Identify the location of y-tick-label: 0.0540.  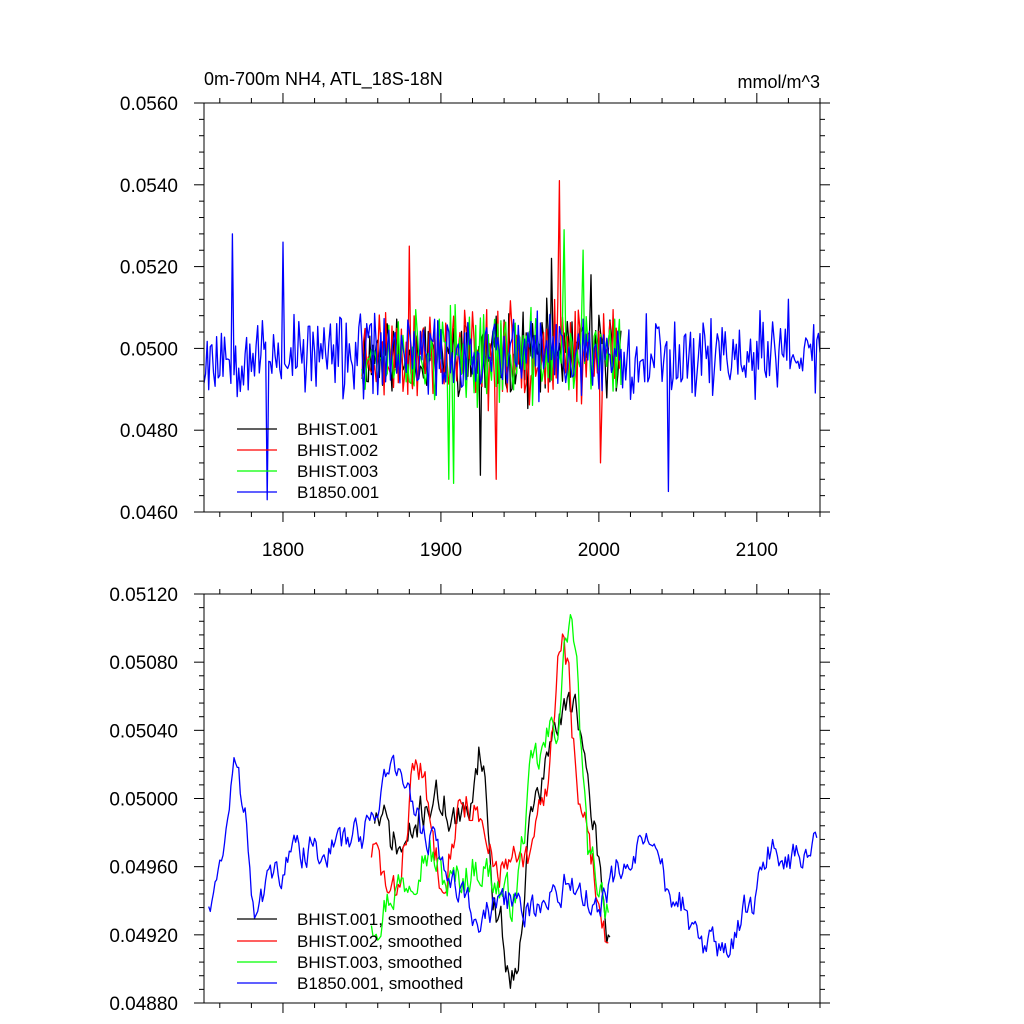
(149, 186).